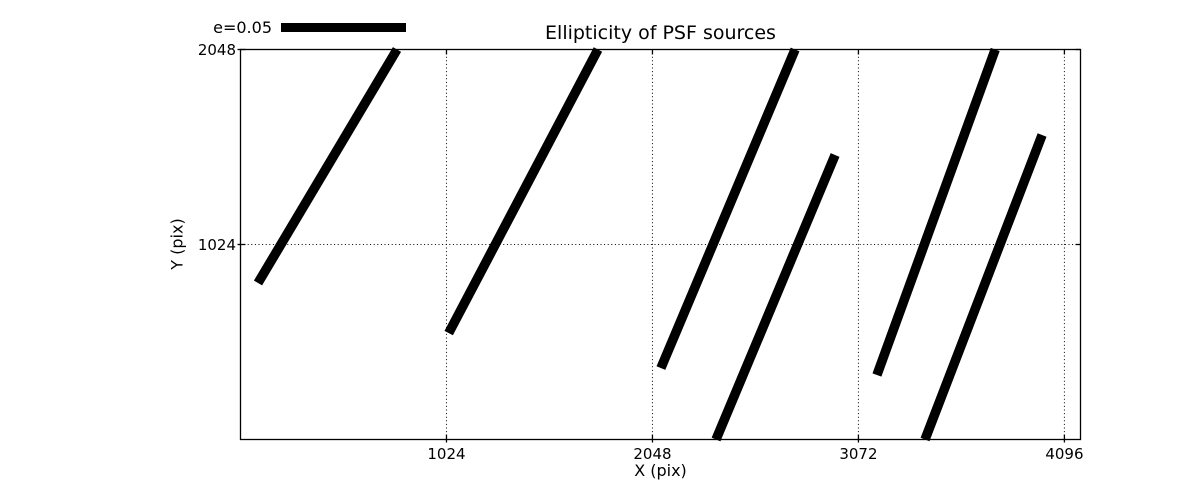  Describe the element at coordinates (660, 470) in the screenshot. I see `x-axis-label: X (pix)` at that location.